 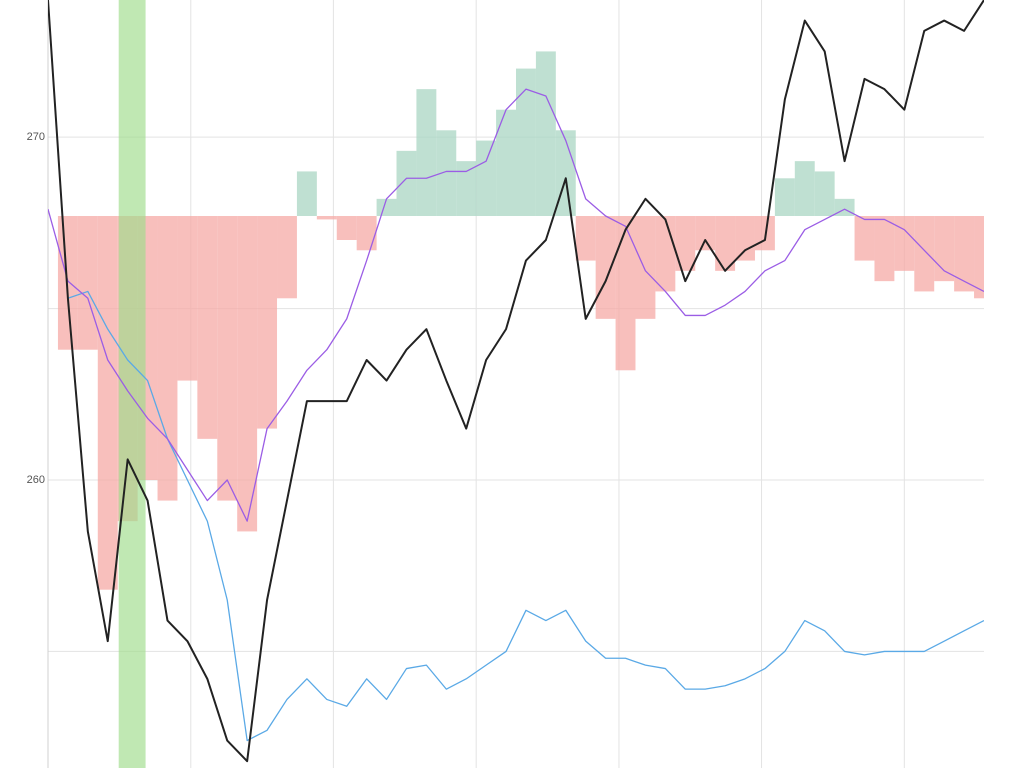 What do you see at coordinates (36, 137) in the screenshot?
I see `y-tick-label: 270` at bounding box center [36, 137].